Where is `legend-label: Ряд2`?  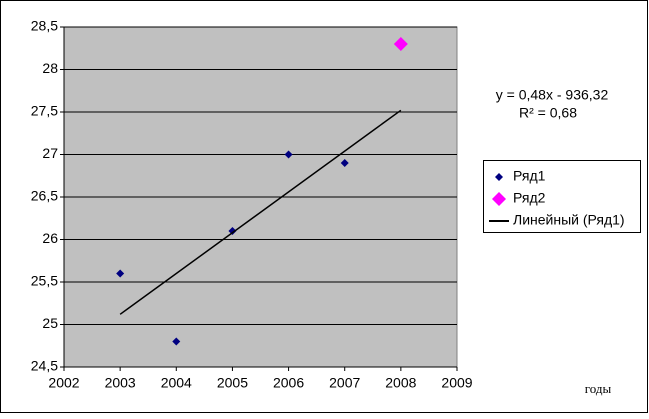 legend-label: Ряд2 is located at coordinates (529, 198).